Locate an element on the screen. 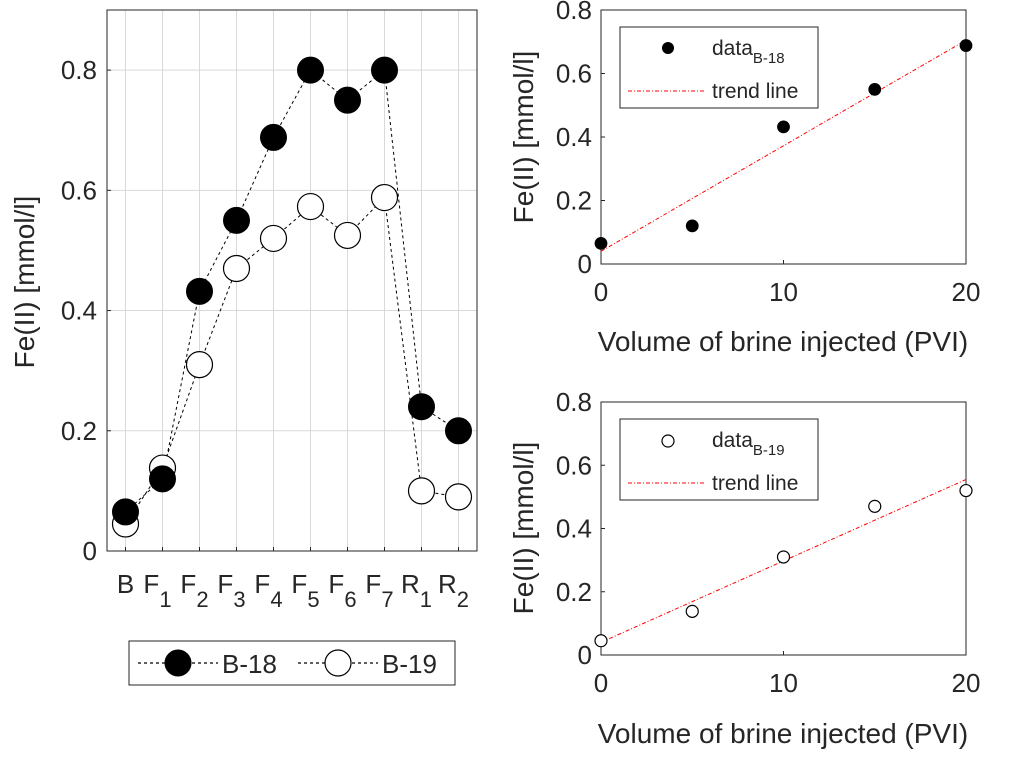 The width and height of the screenshot is (1026, 763). left-x-tick-main-3: F is located at coordinates (225, 584).